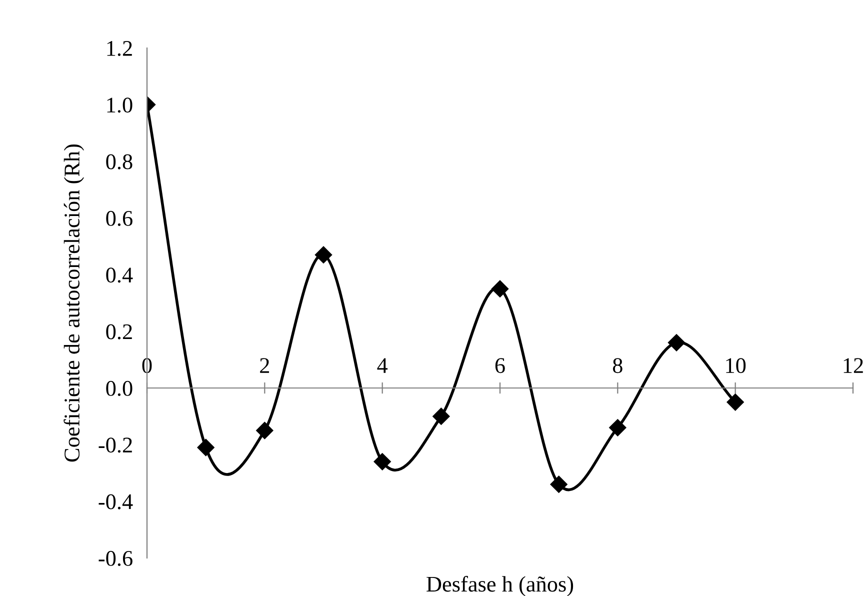 This screenshot has height=596, width=868. What do you see at coordinates (147, 366) in the screenshot?
I see `x-tick-label: 0` at bounding box center [147, 366].